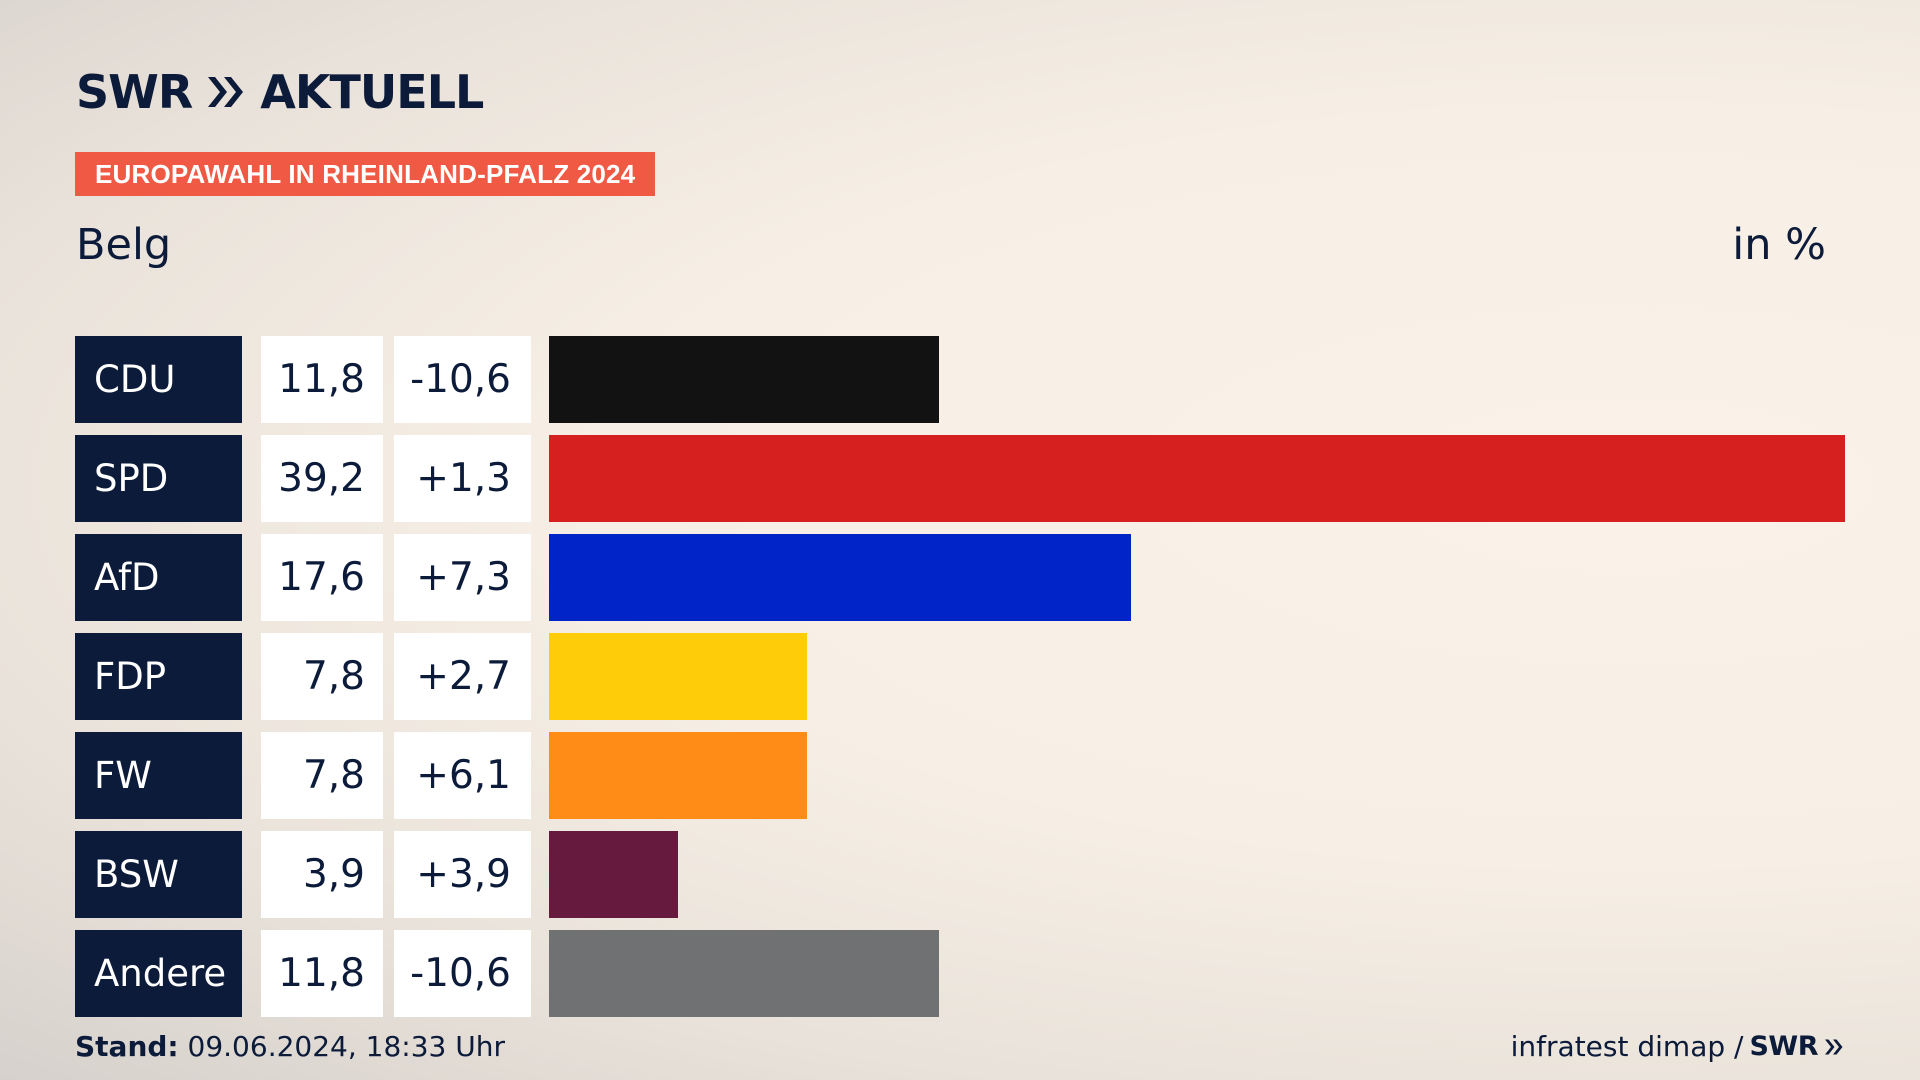 Image resolution: width=1920 pixels, height=1080 pixels. I want to click on source-credit: infratest dimap / SWR, so click(1677, 1046).